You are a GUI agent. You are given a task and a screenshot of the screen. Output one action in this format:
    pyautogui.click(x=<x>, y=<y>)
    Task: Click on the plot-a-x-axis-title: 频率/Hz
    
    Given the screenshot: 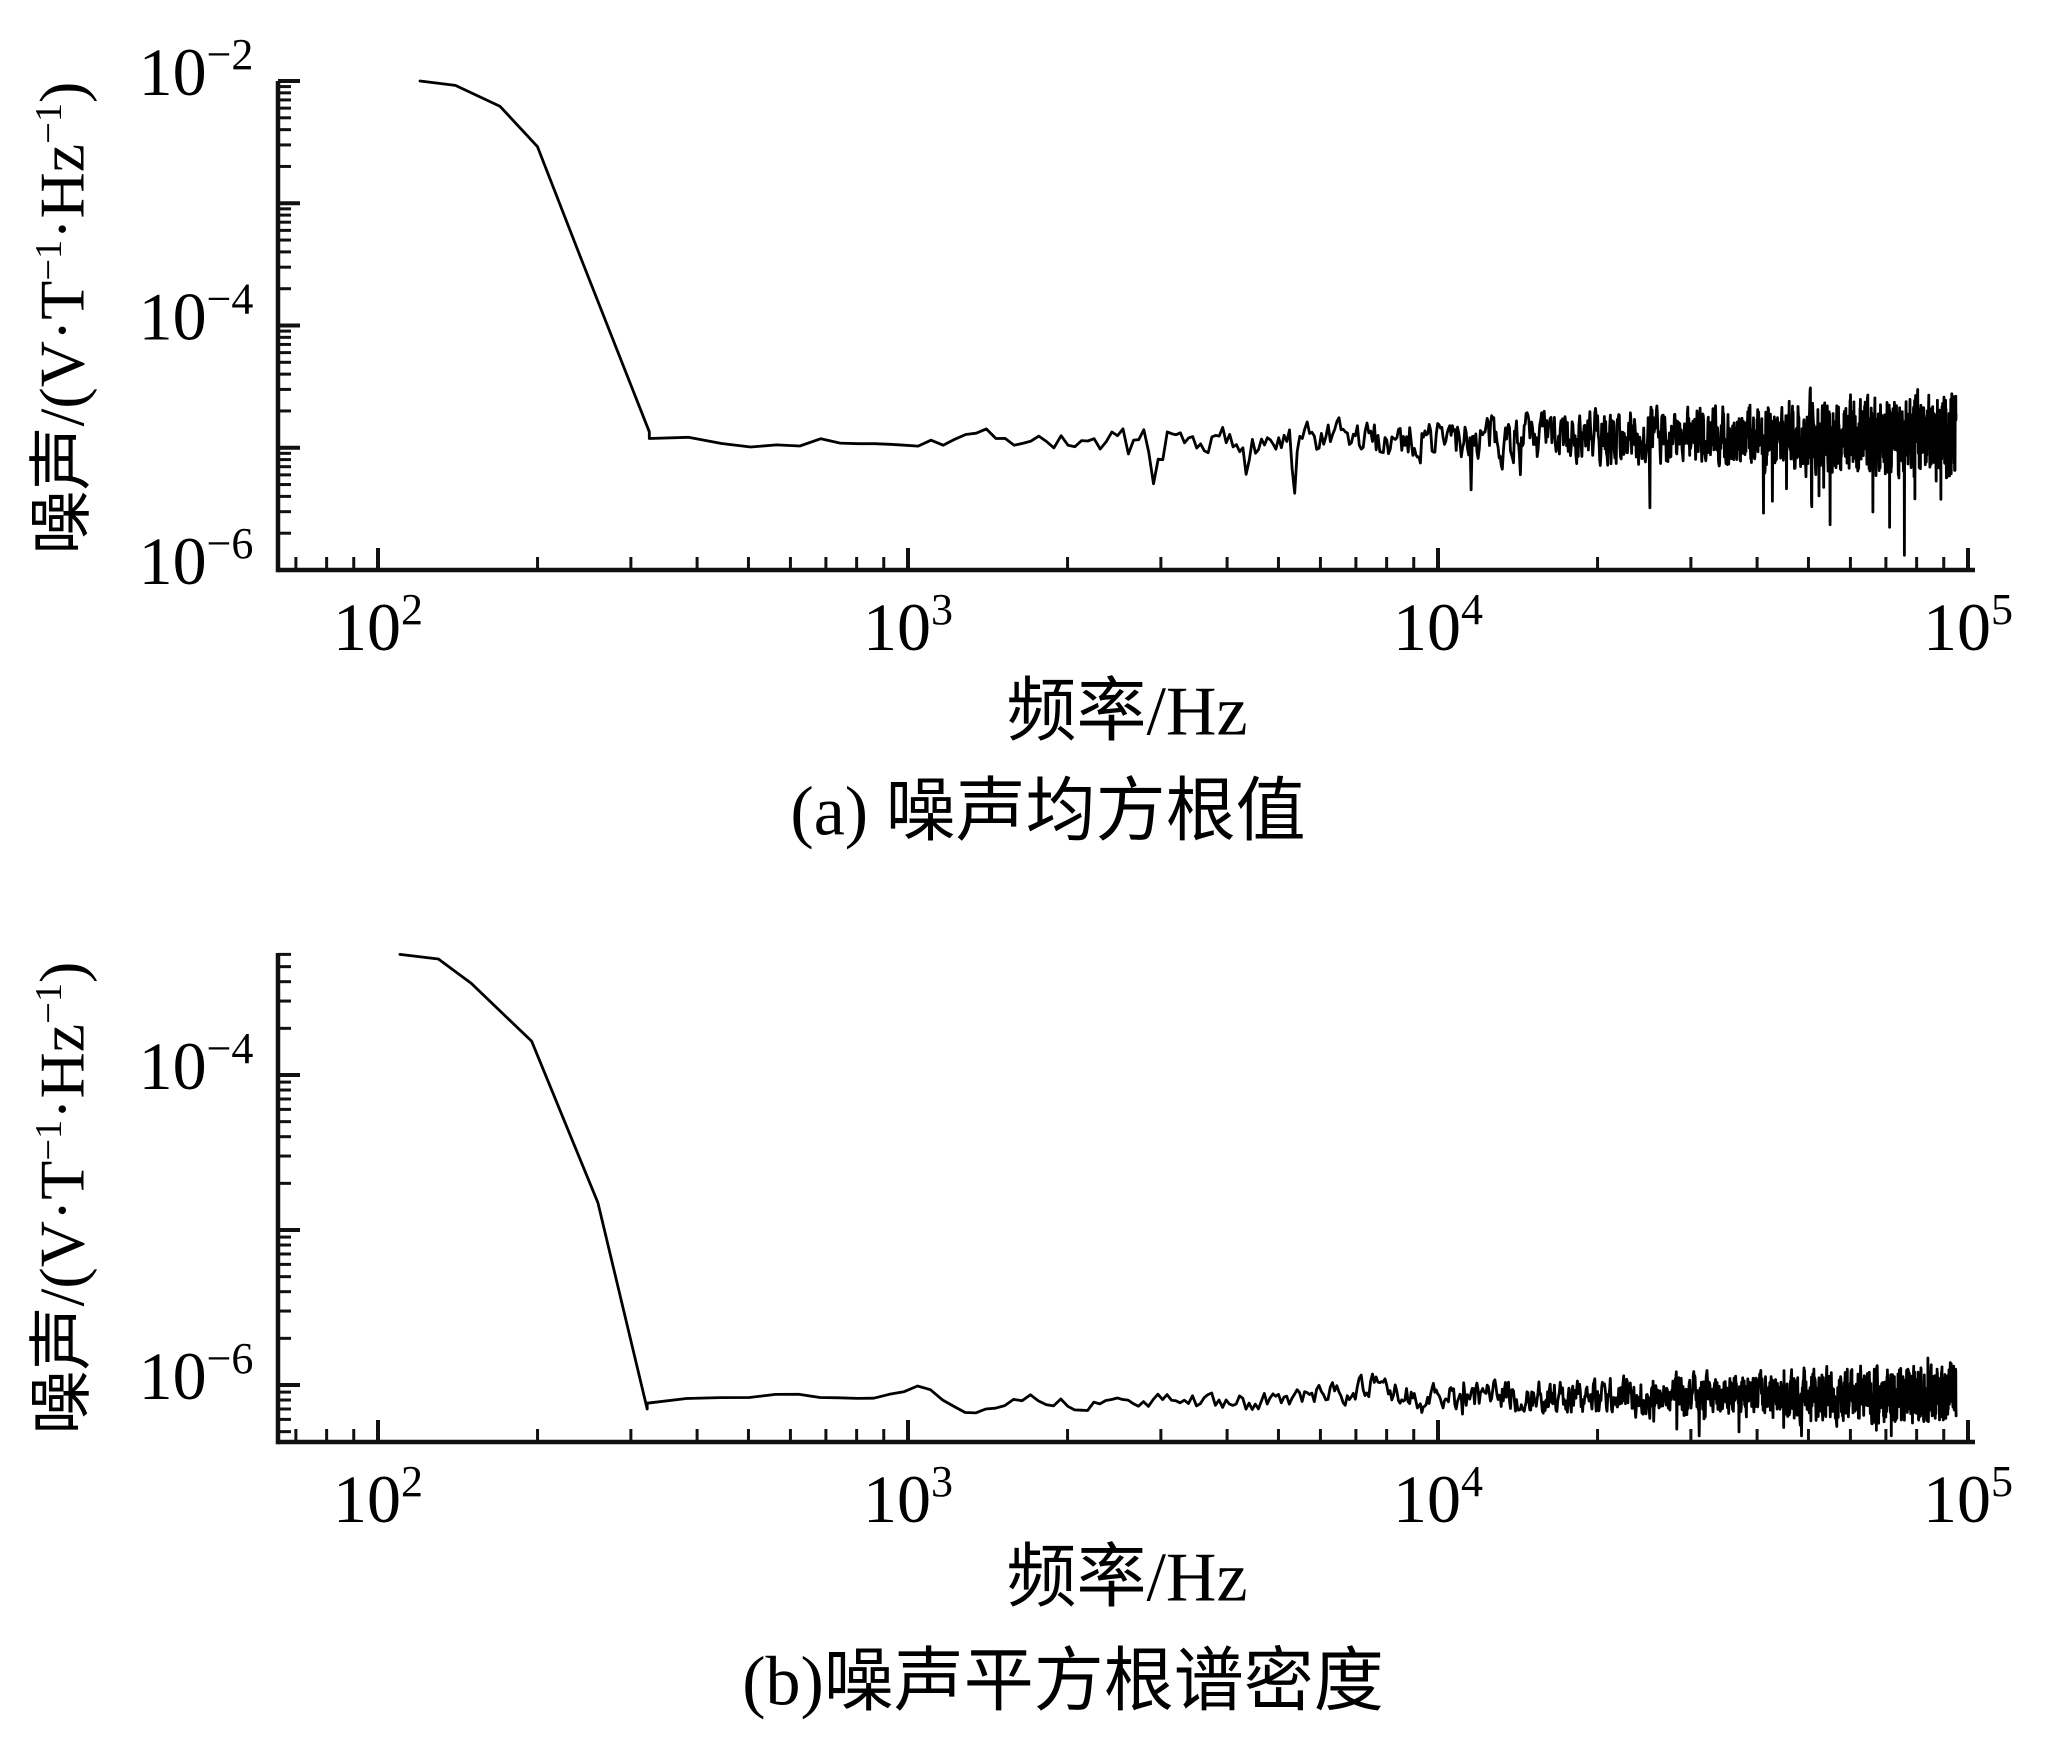 What is the action you would take?
    pyautogui.click(x=1127, y=712)
    